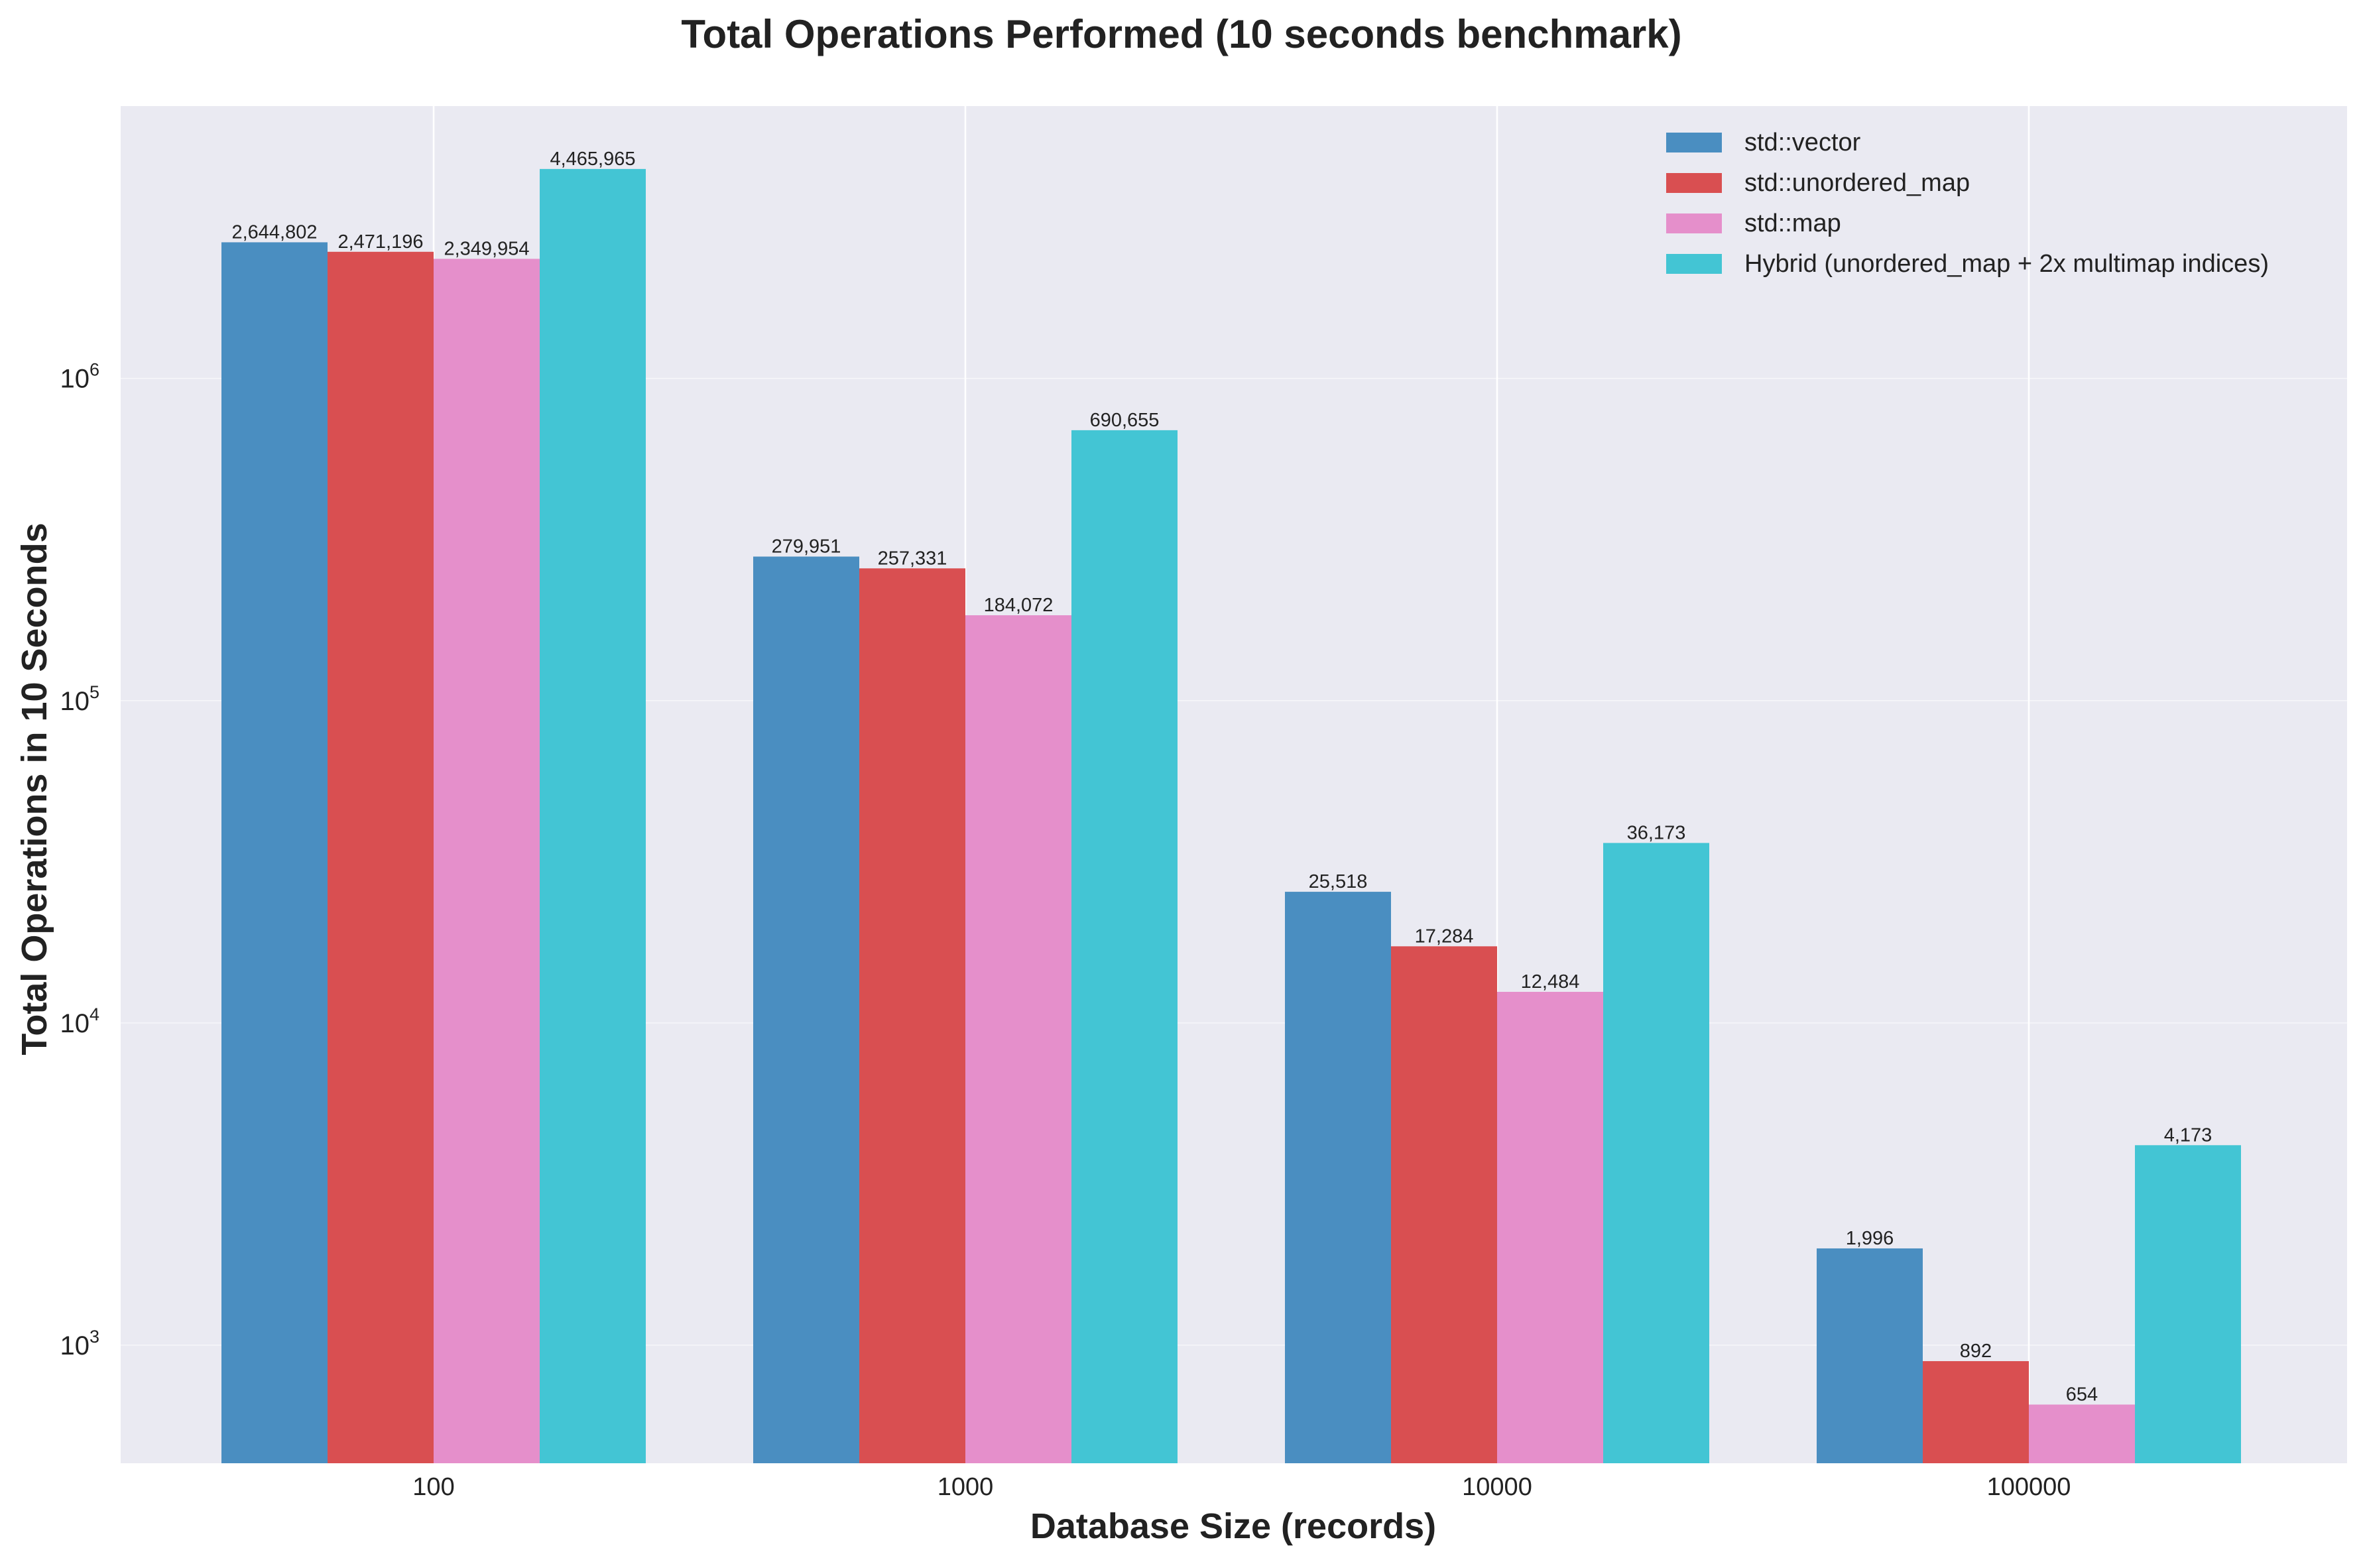  I want to click on legend-label: std::vector, so click(1802, 142).